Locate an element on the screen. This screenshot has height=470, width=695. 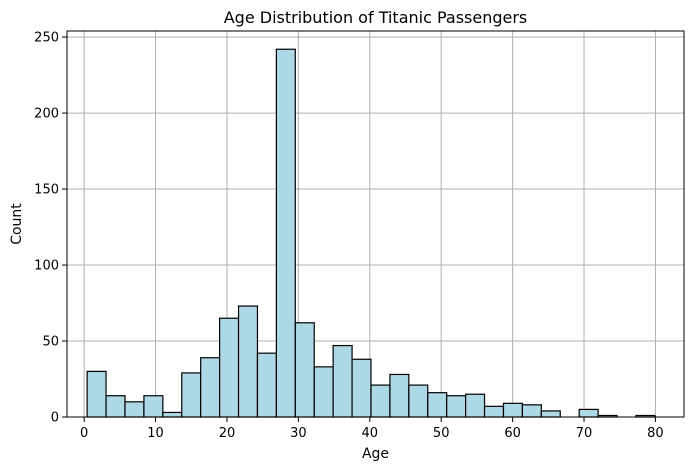
y-tick-label: 0 is located at coordinates (55, 418).